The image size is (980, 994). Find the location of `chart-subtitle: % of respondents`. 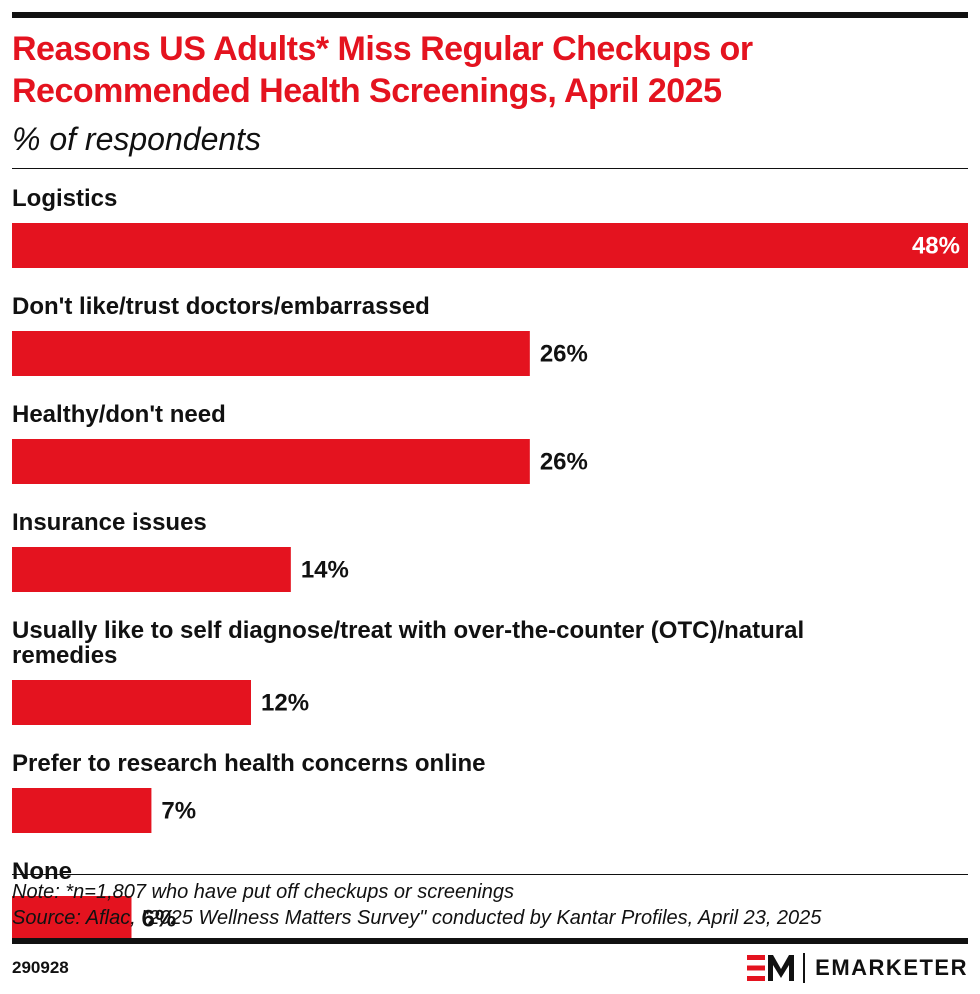

chart-subtitle: % of respondents is located at coordinates (137, 139).